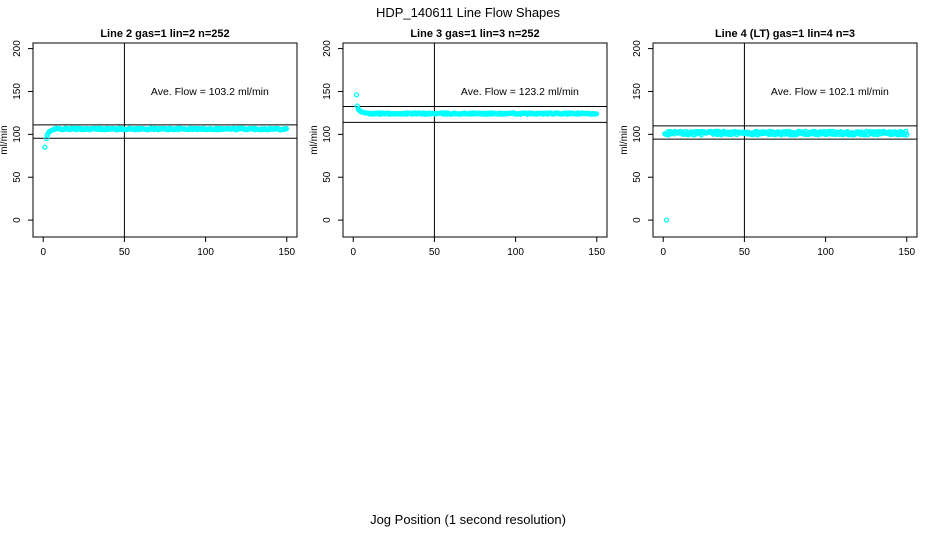 This screenshot has height=540, width=936. I want to click on panel-title: Line 4 (LT) gas=1 lin=4 n=3, so click(785, 34).